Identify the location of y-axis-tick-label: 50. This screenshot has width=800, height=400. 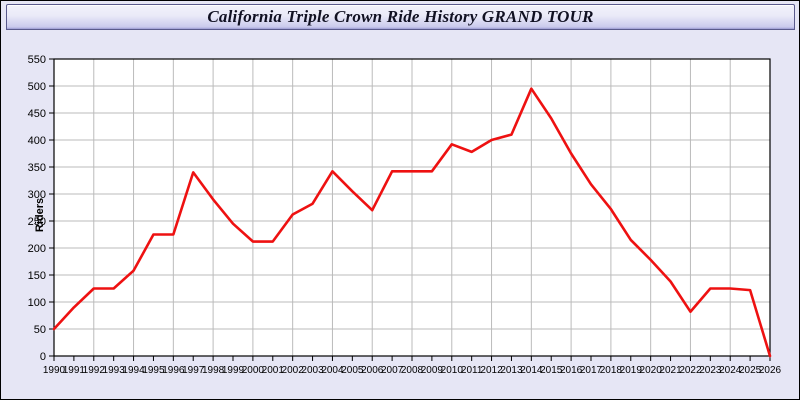
(40, 330).